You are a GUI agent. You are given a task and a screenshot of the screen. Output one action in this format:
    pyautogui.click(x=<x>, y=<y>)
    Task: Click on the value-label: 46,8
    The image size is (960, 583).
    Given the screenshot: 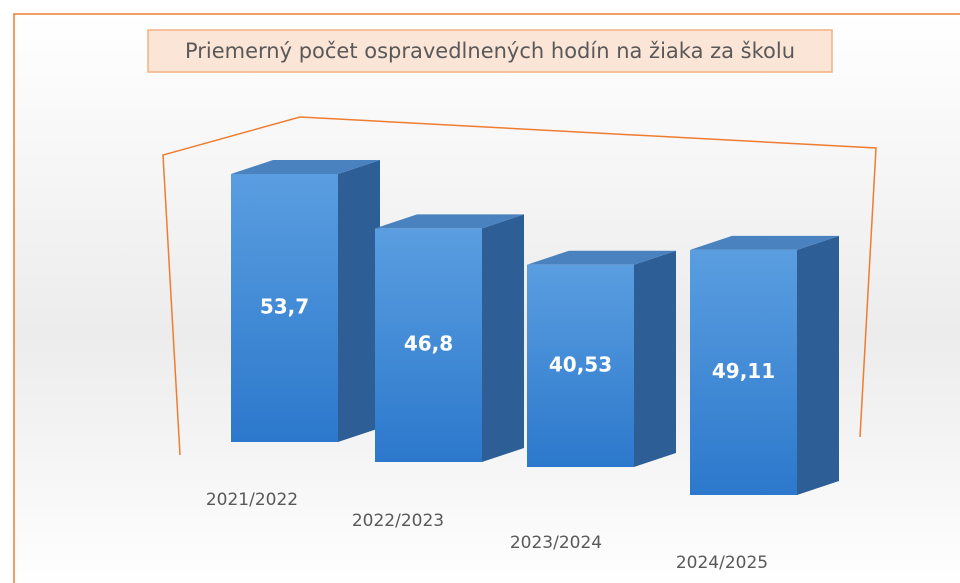 What is the action you would take?
    pyautogui.click(x=428, y=344)
    